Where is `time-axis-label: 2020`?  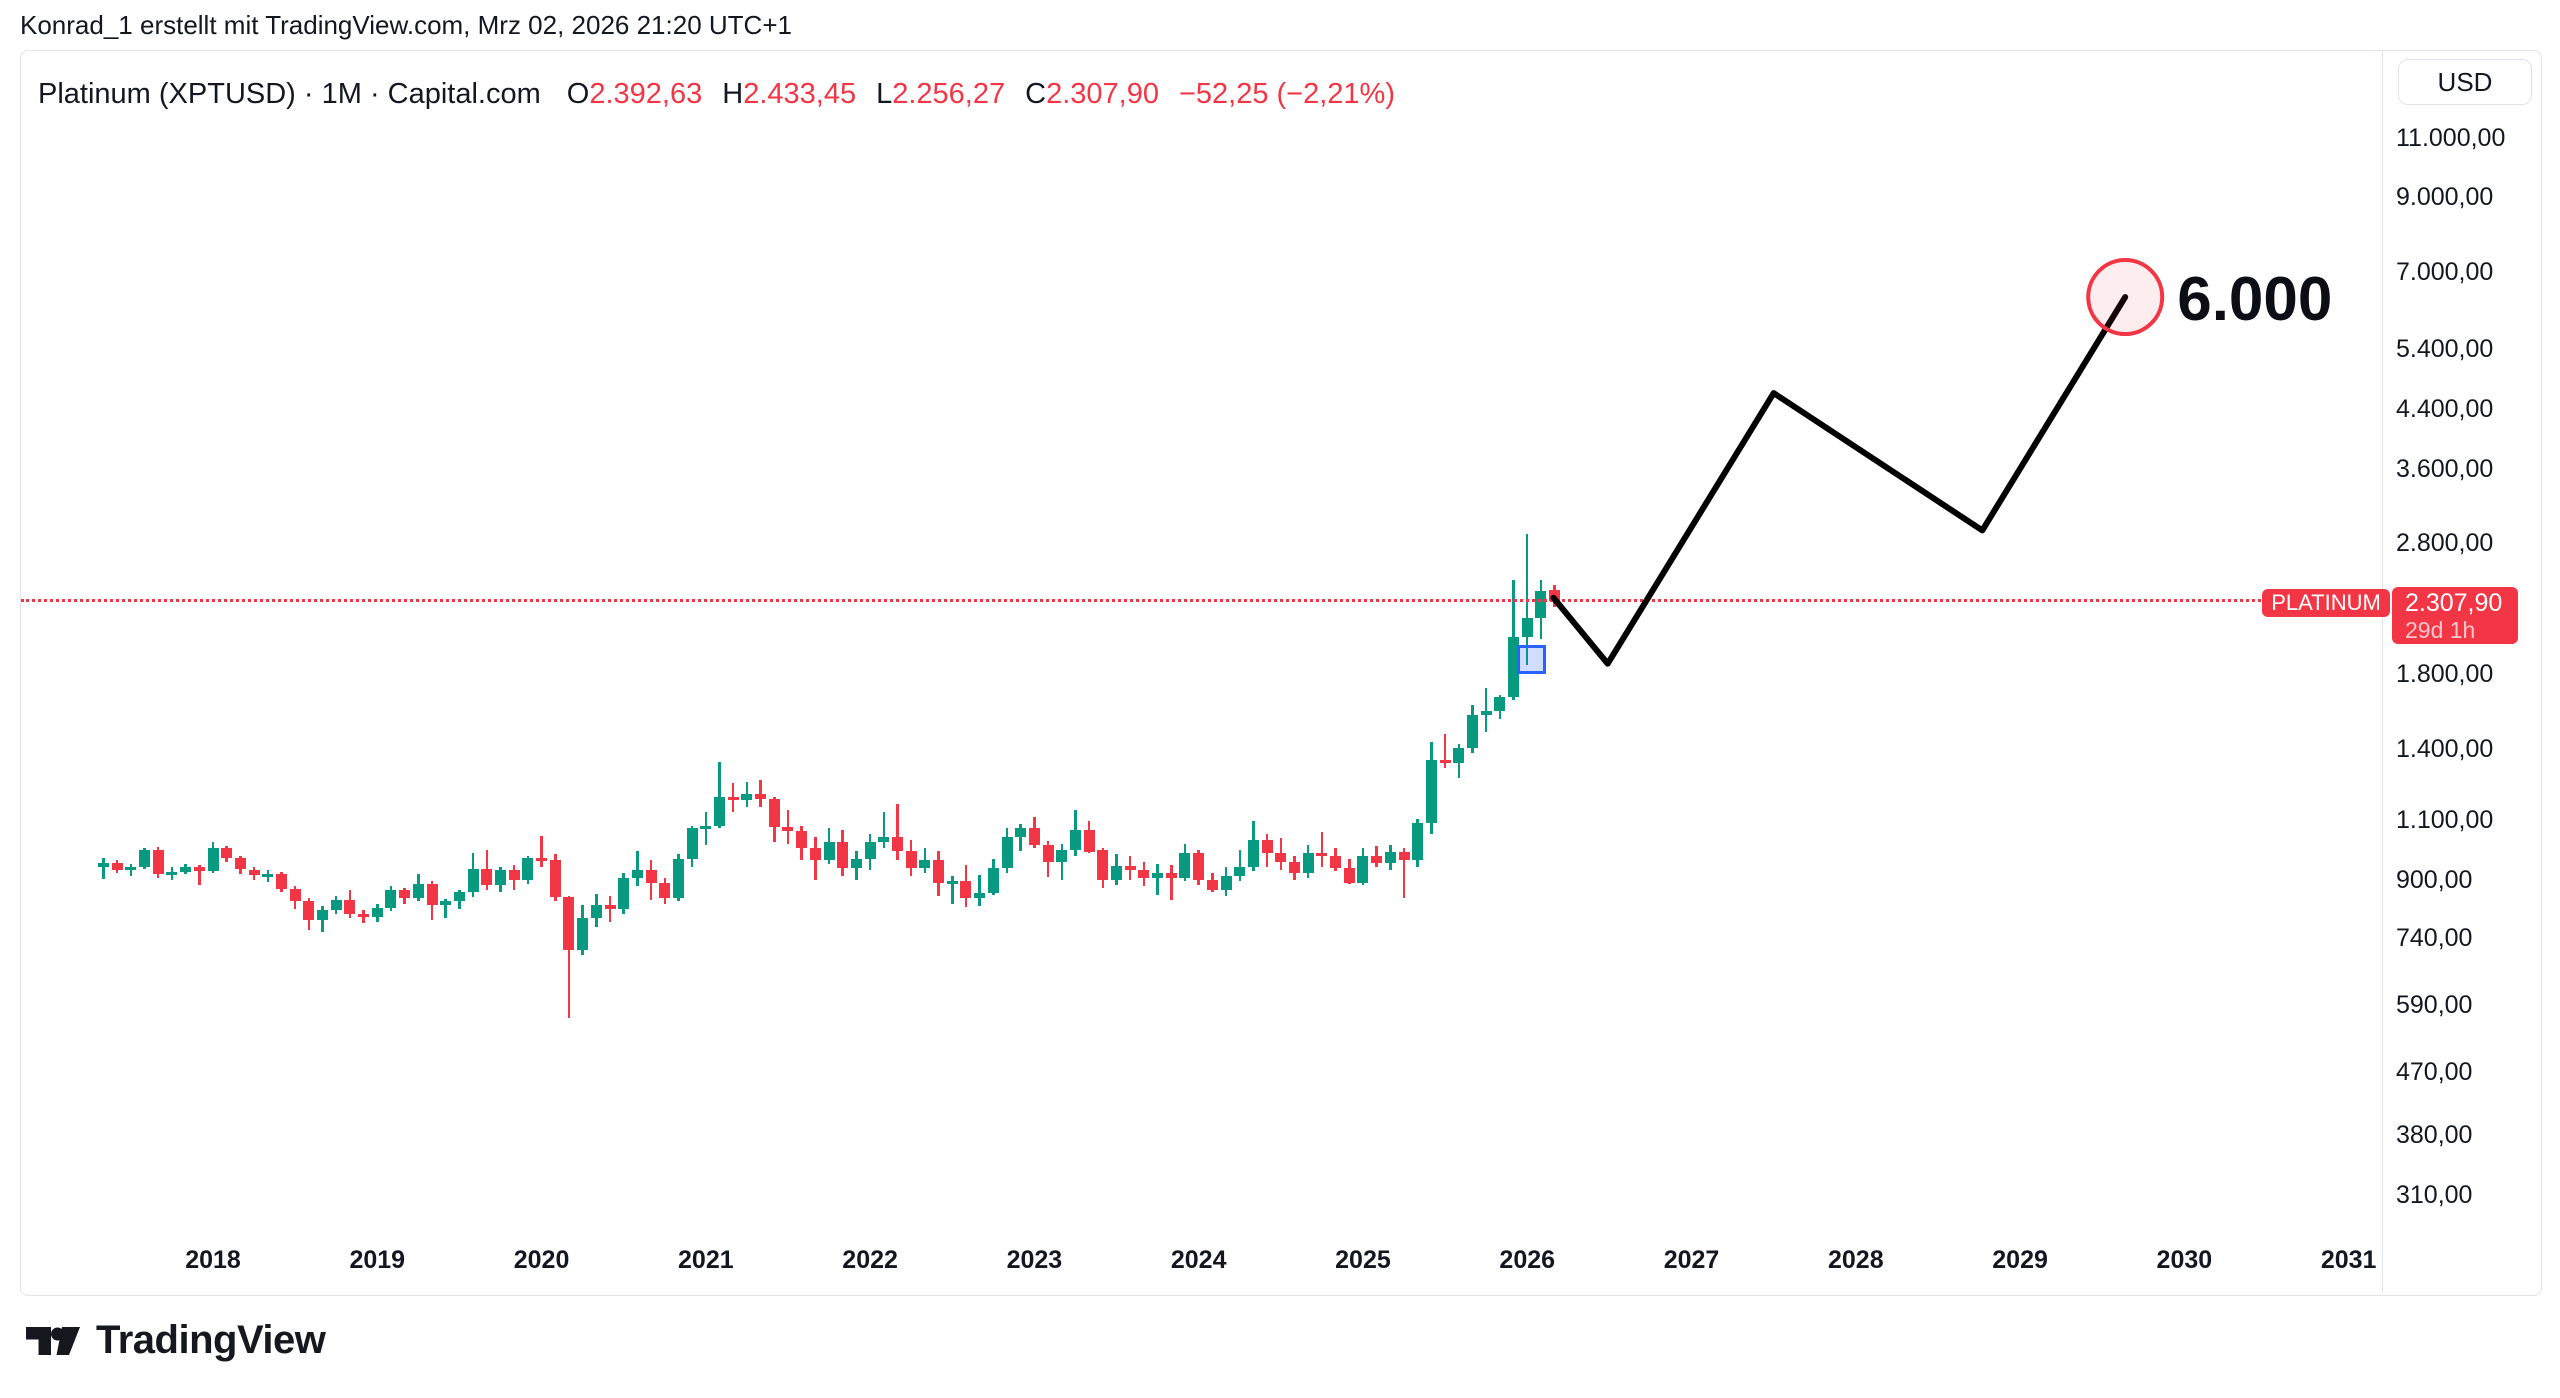
time-axis-label: 2020 is located at coordinates (541, 1260).